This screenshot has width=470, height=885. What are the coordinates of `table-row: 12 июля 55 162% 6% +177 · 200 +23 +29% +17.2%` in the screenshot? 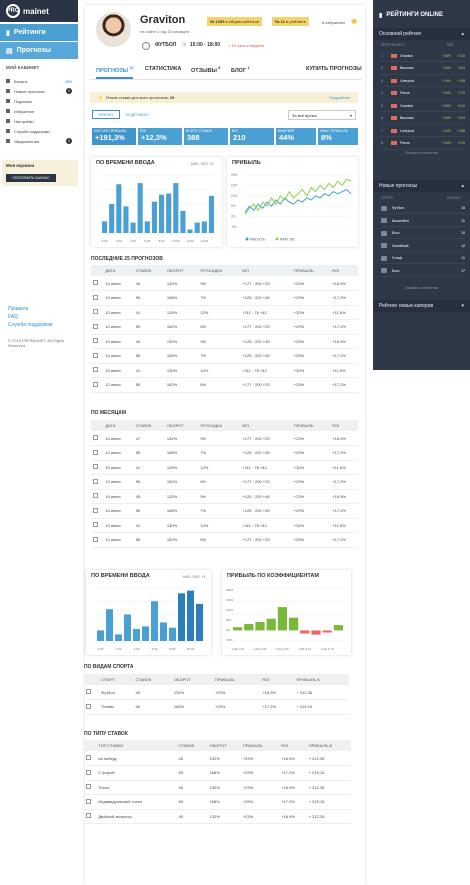 It's located at (224, 540).